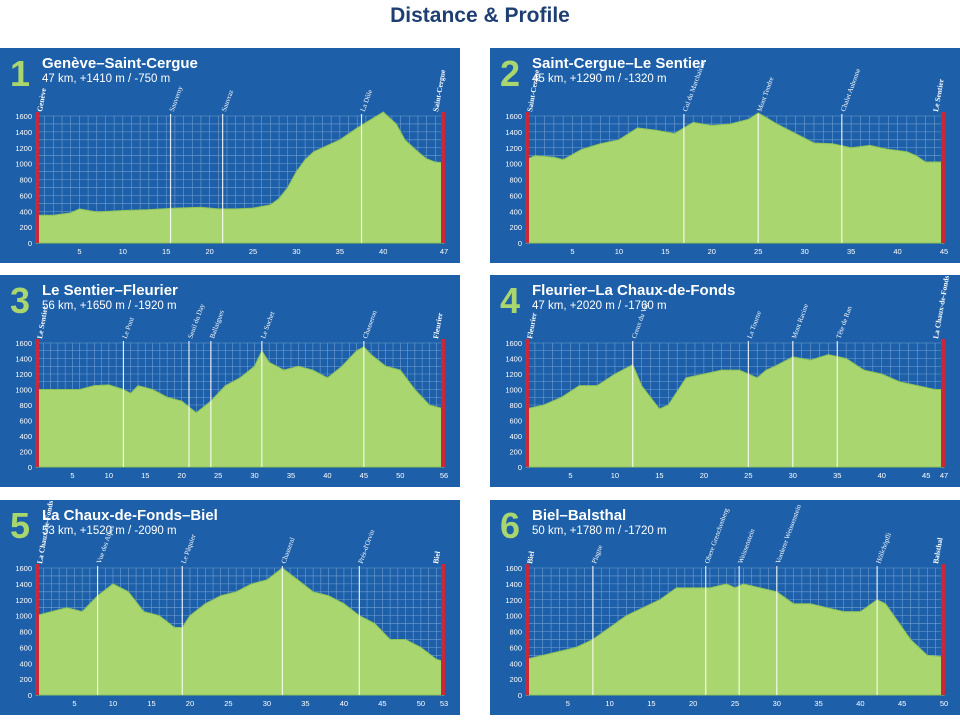  I want to click on stage-number: 6, so click(510, 525).